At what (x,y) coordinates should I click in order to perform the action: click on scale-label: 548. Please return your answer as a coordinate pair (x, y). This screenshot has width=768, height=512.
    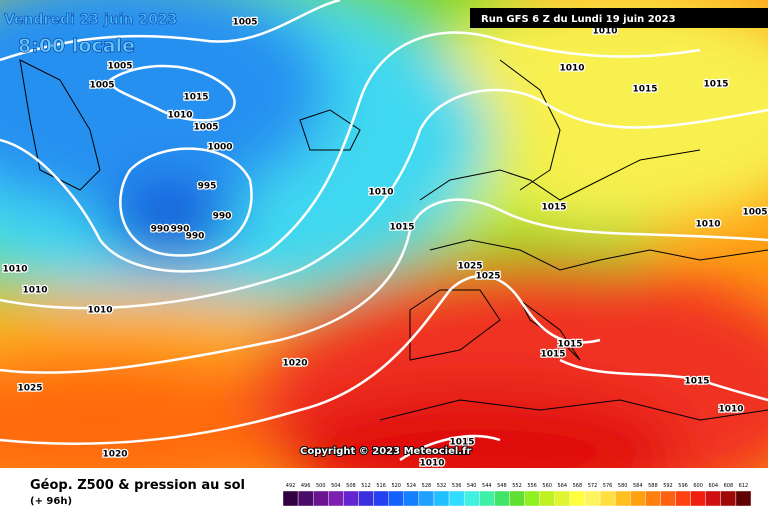
    Looking at the image, I should click on (502, 486).